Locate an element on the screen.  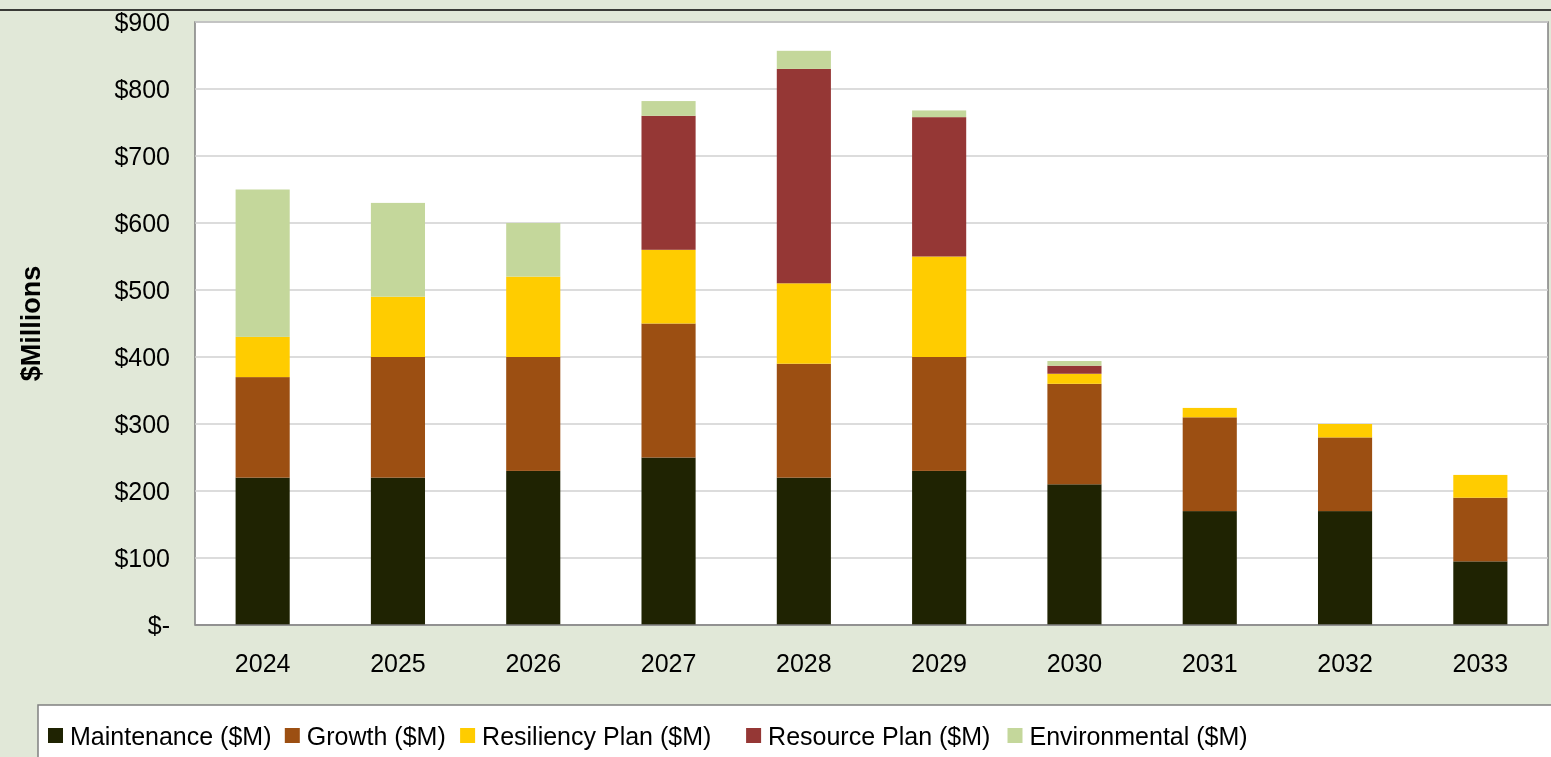
x-tick-label: 2032 is located at coordinates (1345, 663).